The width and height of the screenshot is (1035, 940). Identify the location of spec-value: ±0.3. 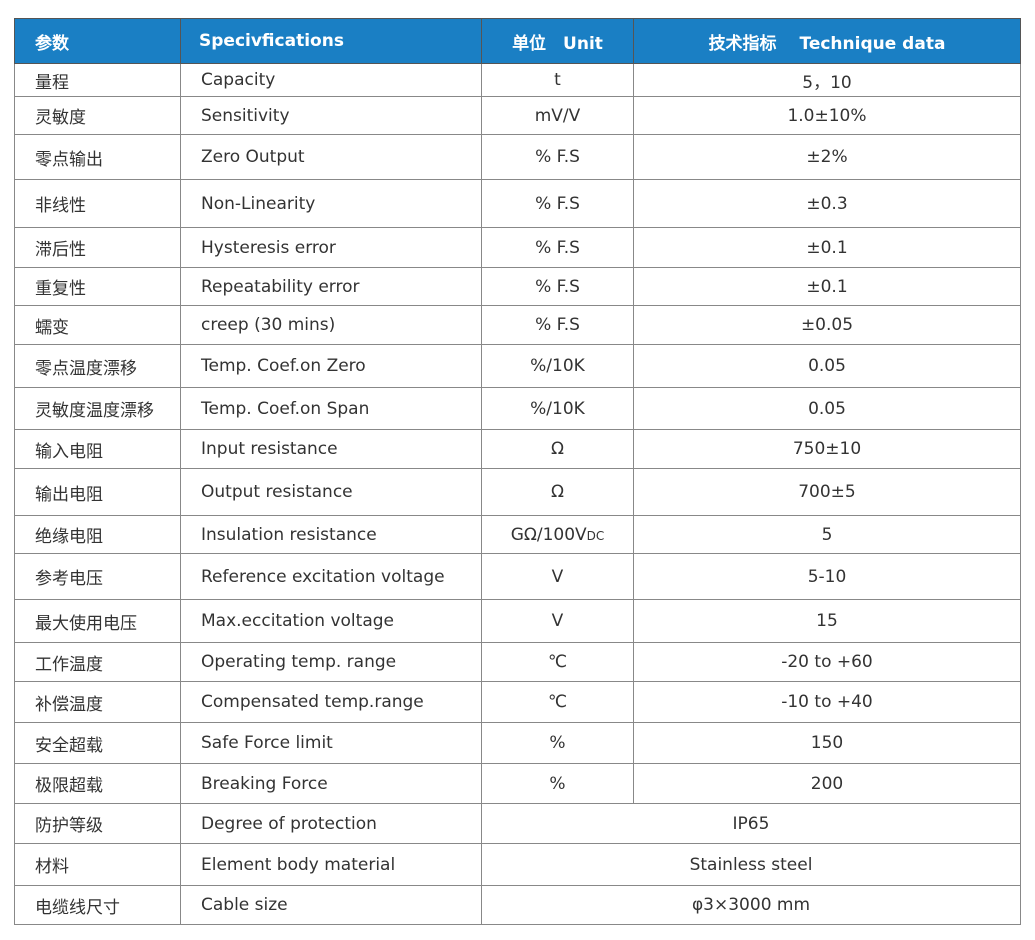
(827, 203).